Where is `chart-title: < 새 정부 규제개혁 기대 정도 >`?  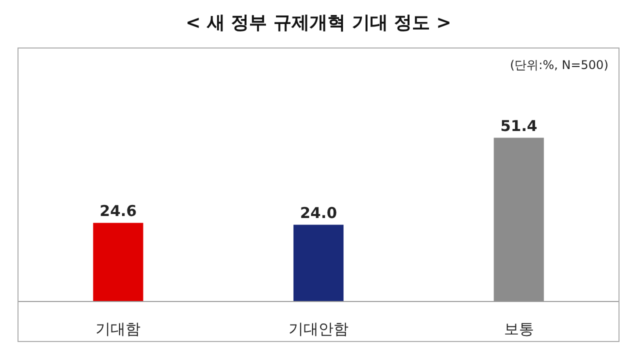
chart-title: < 새 정부 규제개혁 기대 정도 > is located at coordinates (319, 23).